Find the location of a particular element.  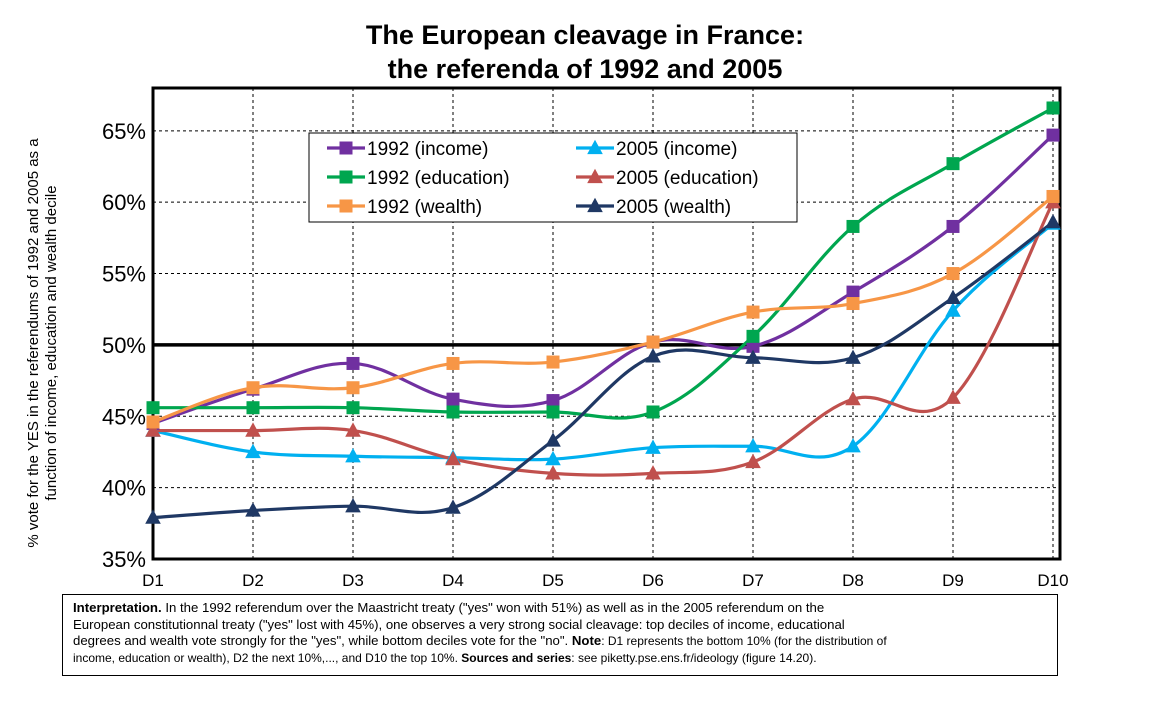

legend-label: 2005 (income) is located at coordinates (676, 149).